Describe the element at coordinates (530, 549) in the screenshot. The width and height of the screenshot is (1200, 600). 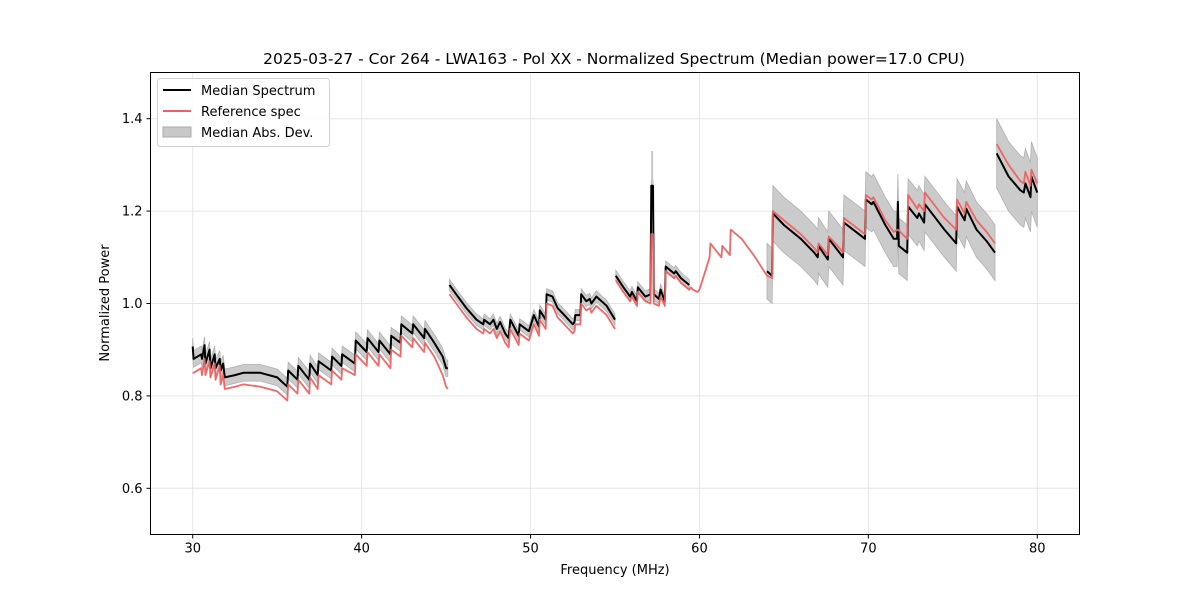
I see `x-tick-label: 50` at that location.